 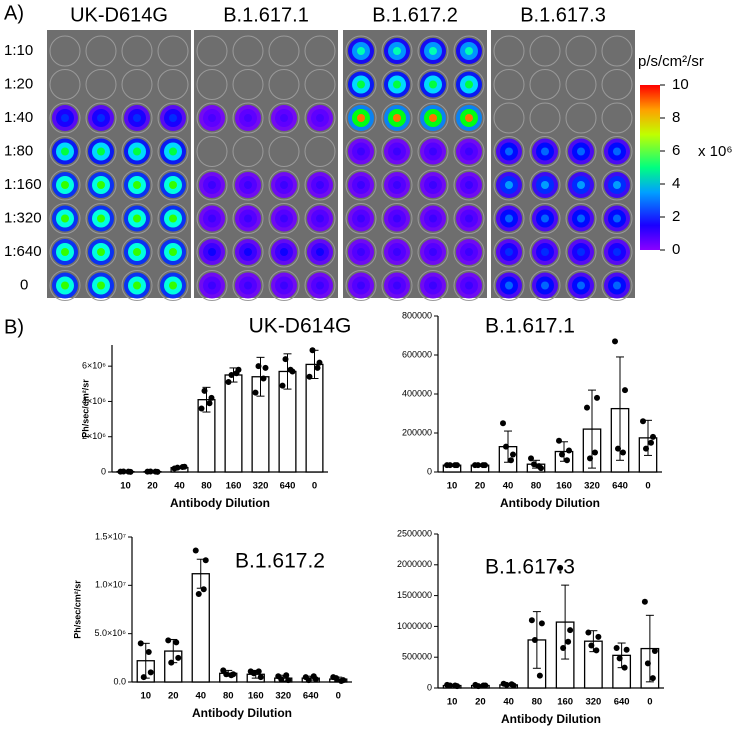 What do you see at coordinates (14, 13) in the screenshot?
I see `panel-label: A)` at bounding box center [14, 13].